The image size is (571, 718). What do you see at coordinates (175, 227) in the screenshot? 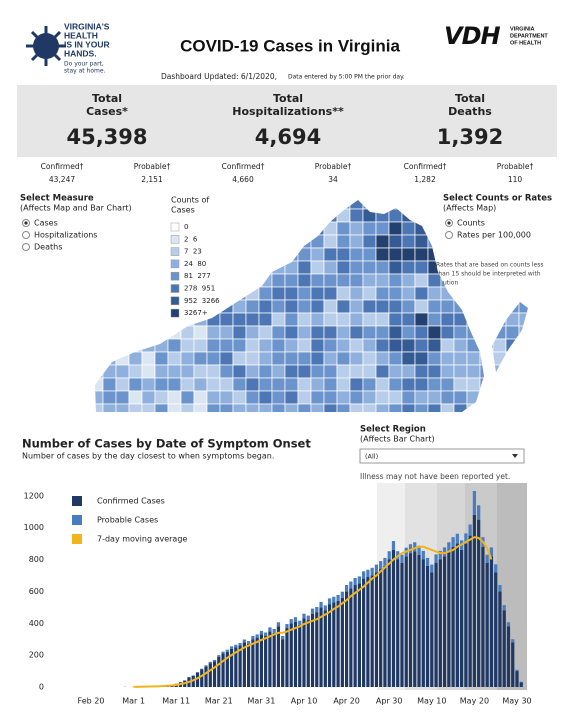
I see `legend-swatch` at bounding box center [175, 227].